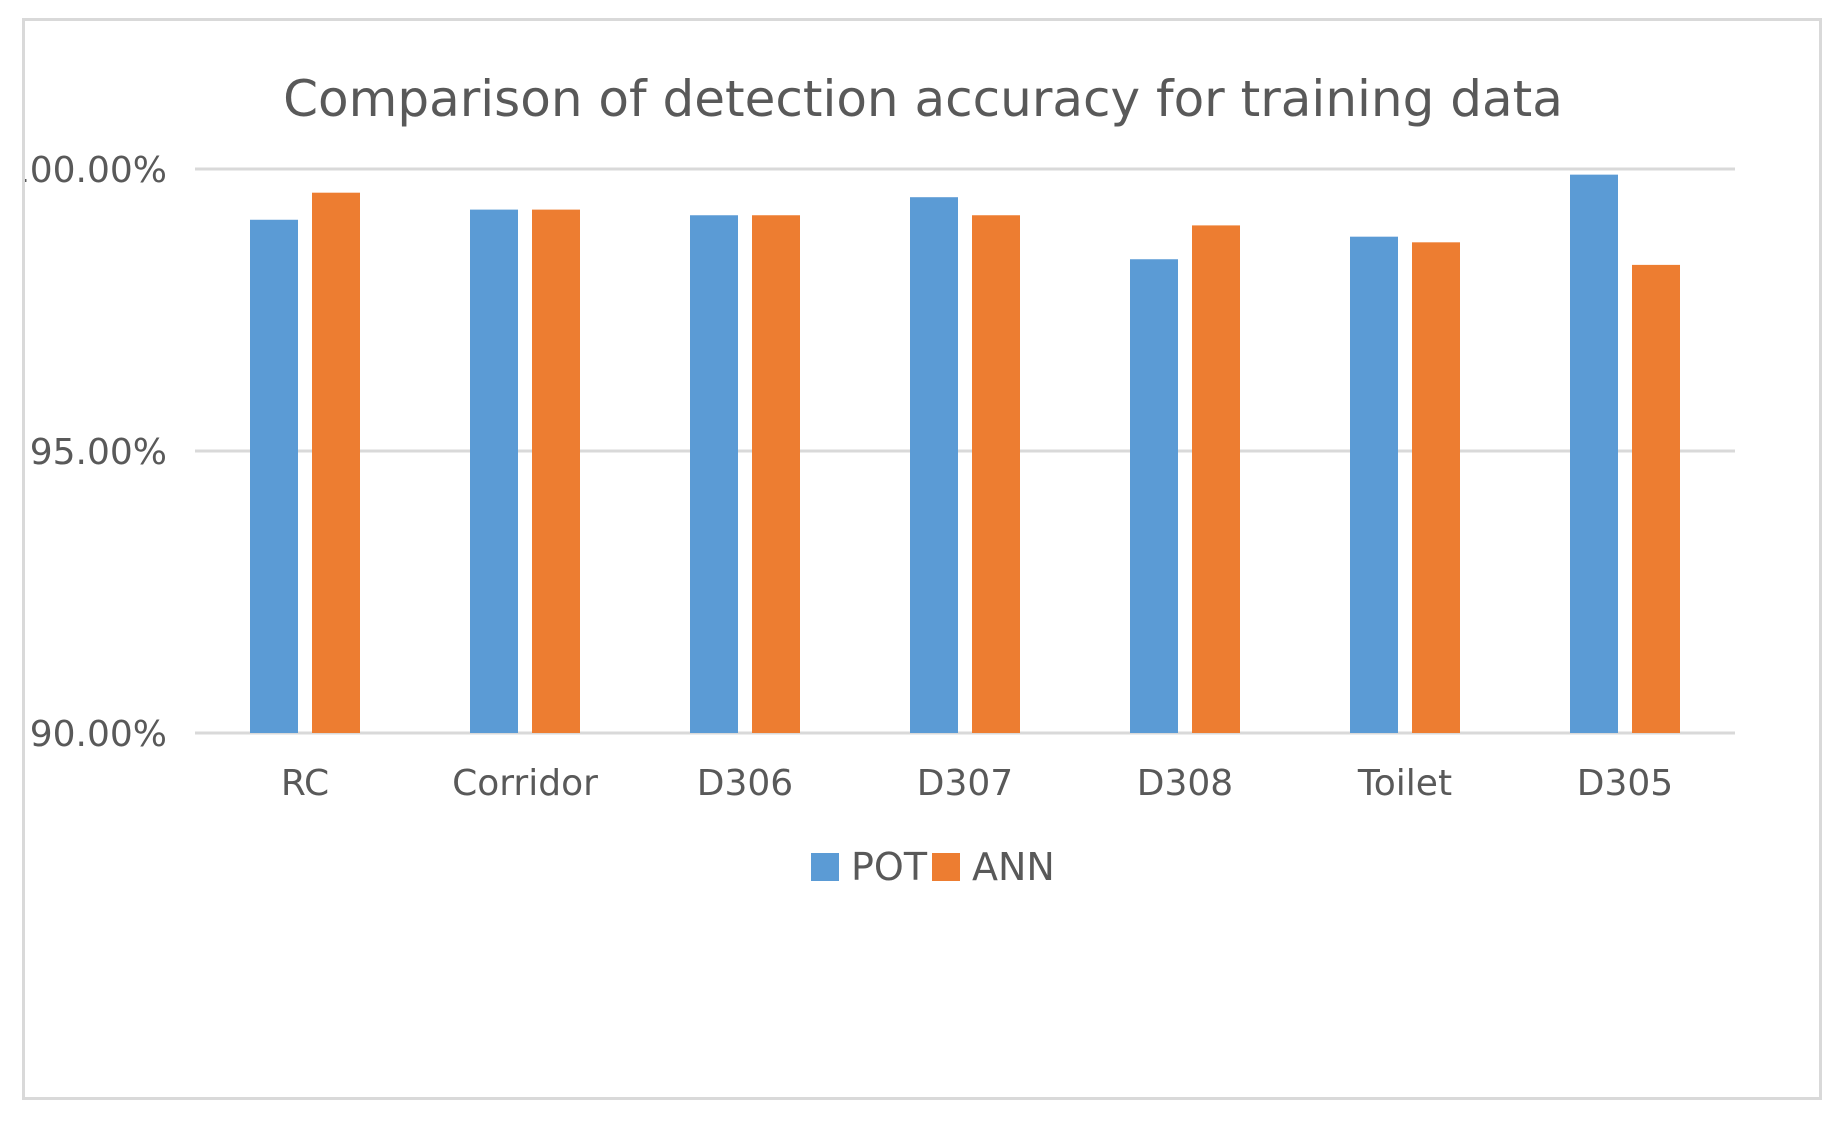  I want to click on bar-ann-d306, so click(776, 474).